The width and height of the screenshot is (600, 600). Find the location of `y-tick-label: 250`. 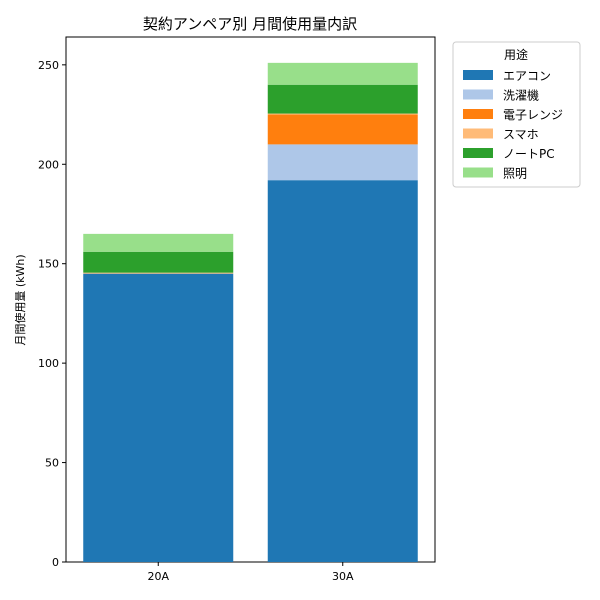

y-tick-label: 250 is located at coordinates (48, 65).